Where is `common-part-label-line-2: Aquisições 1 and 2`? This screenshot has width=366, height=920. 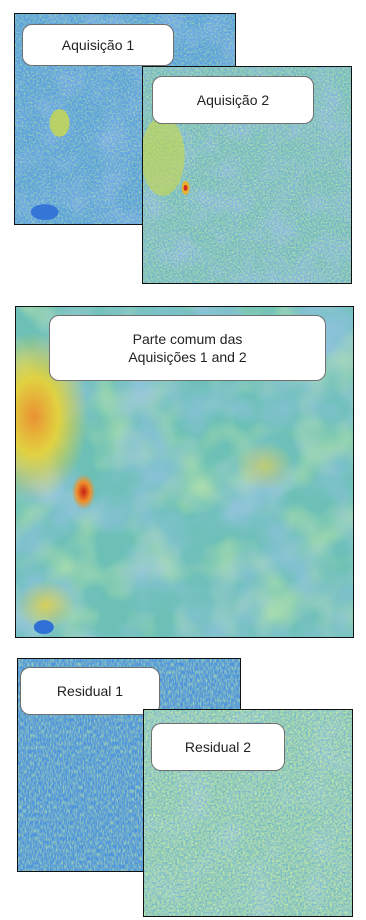 common-part-label-line-2: Aquisições 1 and 2 is located at coordinates (187, 357).